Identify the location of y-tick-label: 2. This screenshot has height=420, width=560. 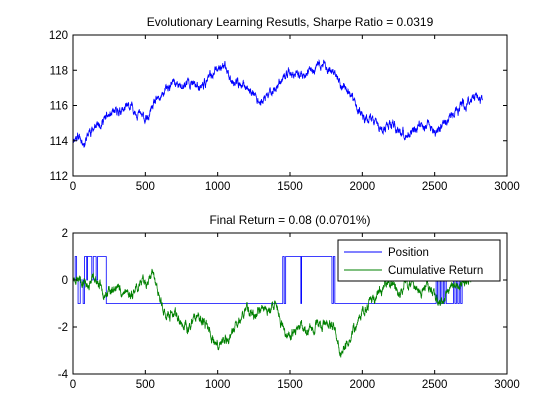
(65, 234).